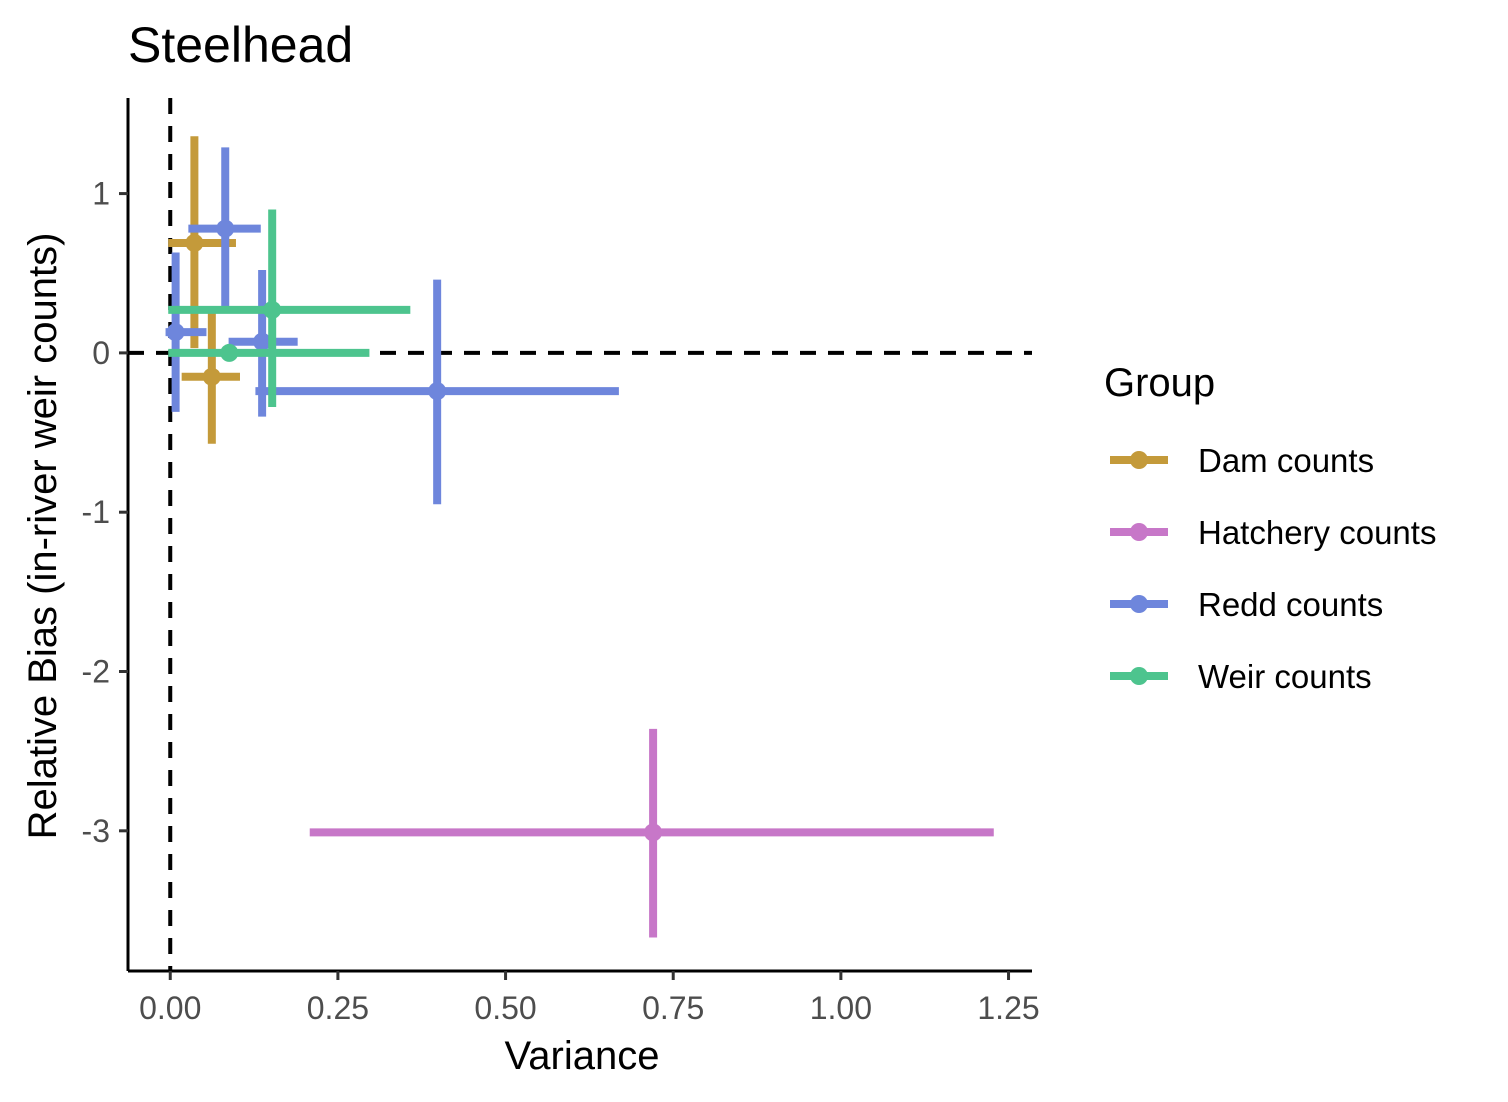 Image resolution: width=1508 pixels, height=1102 pixels. I want to click on legend-label: Redd counts, so click(1290, 604).